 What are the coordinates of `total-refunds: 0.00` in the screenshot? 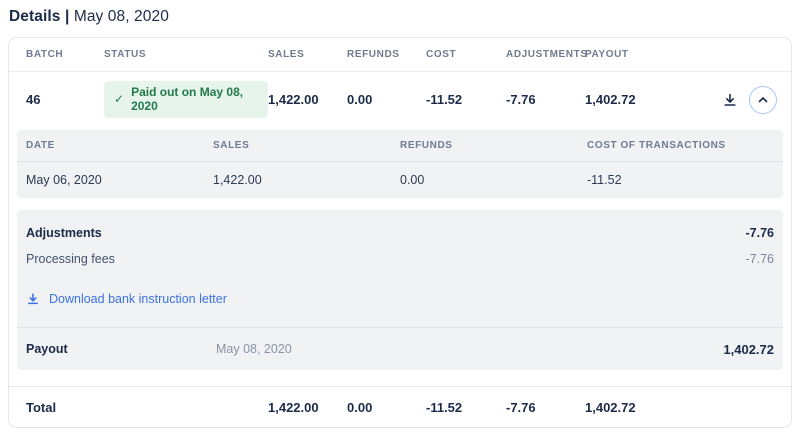 It's located at (360, 407).